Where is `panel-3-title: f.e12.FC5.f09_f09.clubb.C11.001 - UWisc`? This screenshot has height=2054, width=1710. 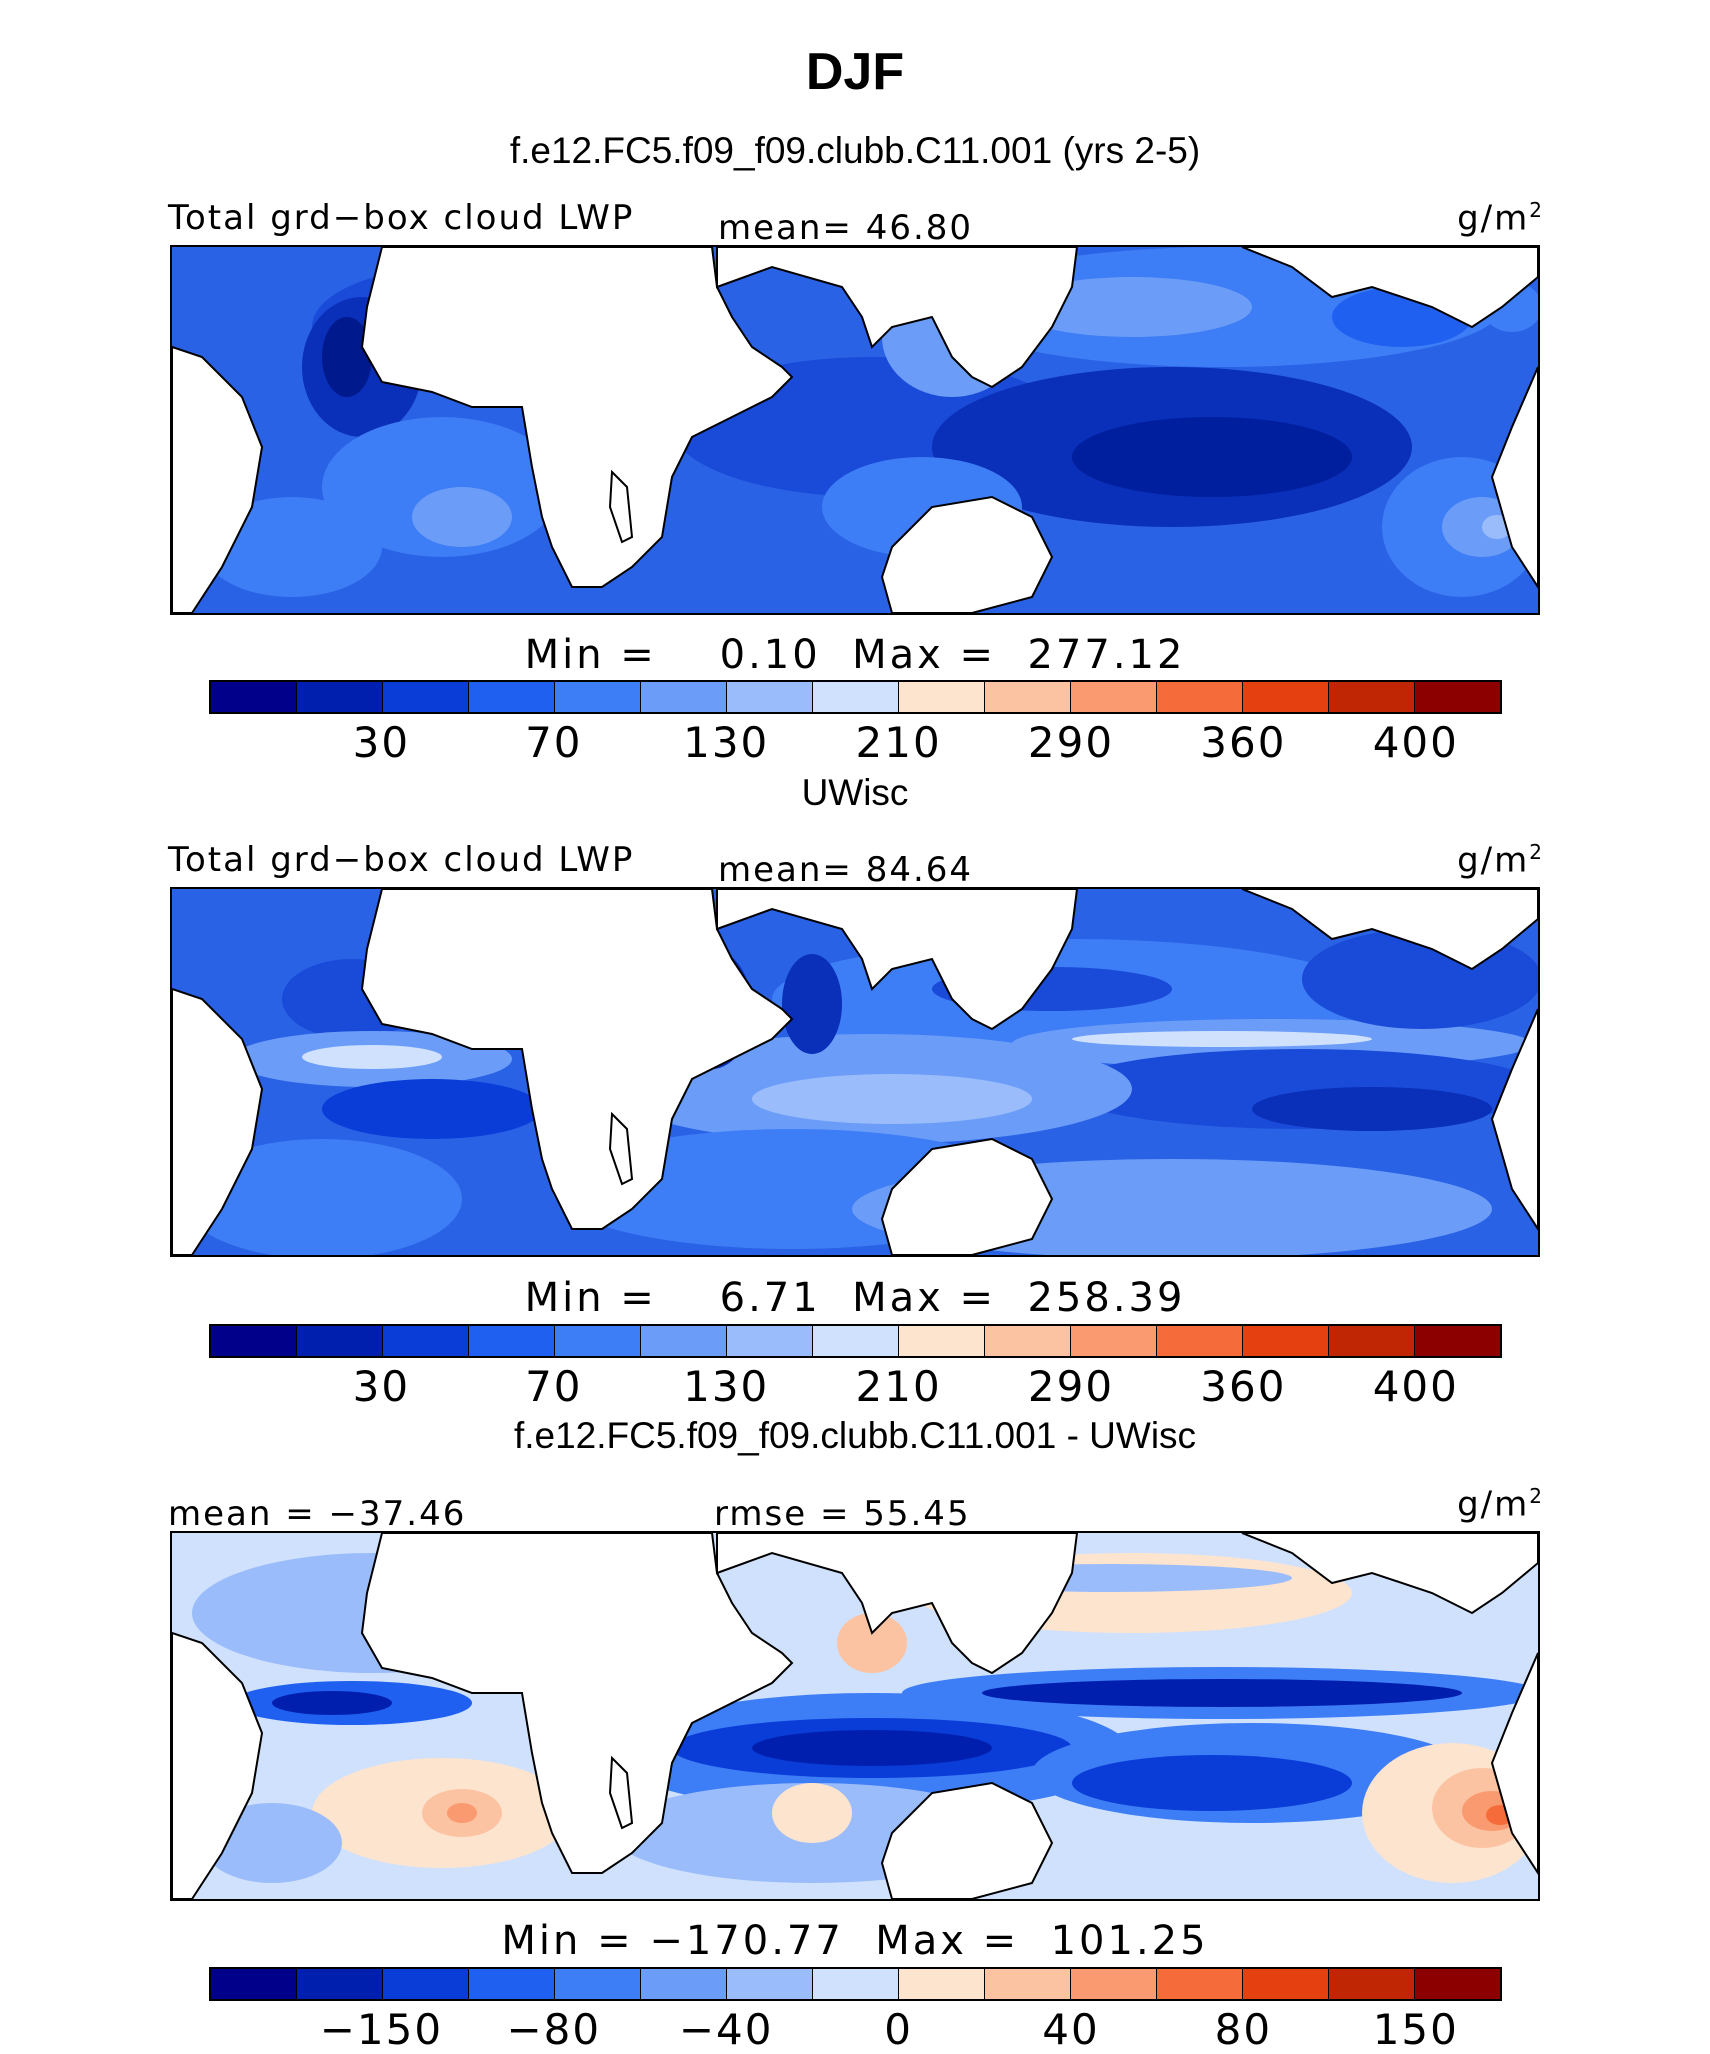 panel-3-title: f.e12.FC5.f09_f09.clubb.C11.001 - UWisc is located at coordinates (855, 1435).